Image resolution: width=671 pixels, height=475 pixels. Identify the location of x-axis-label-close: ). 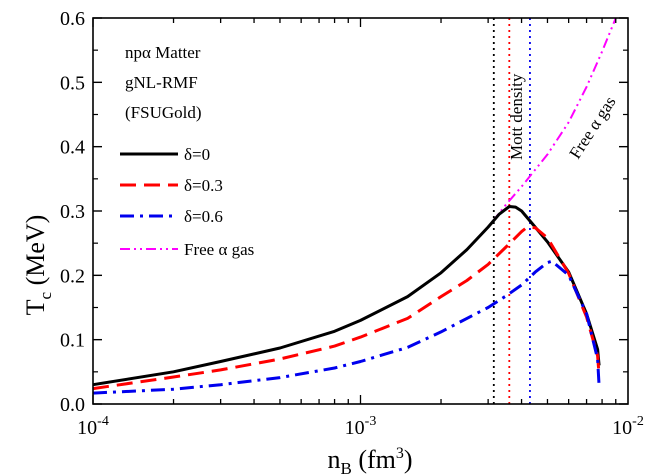
(408, 459).